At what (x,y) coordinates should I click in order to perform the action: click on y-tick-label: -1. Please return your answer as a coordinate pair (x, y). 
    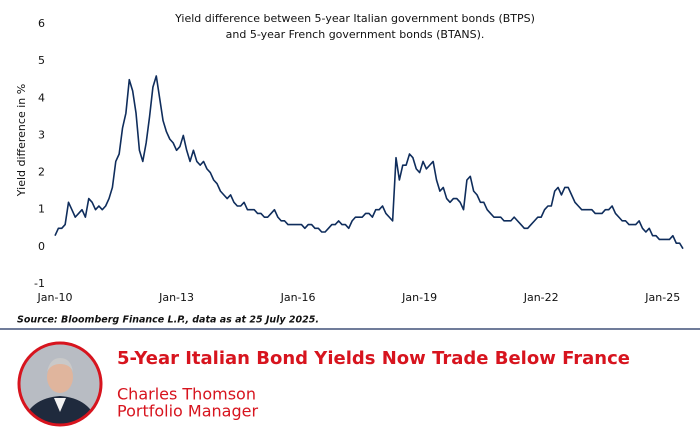
    Looking at the image, I should click on (39, 283).